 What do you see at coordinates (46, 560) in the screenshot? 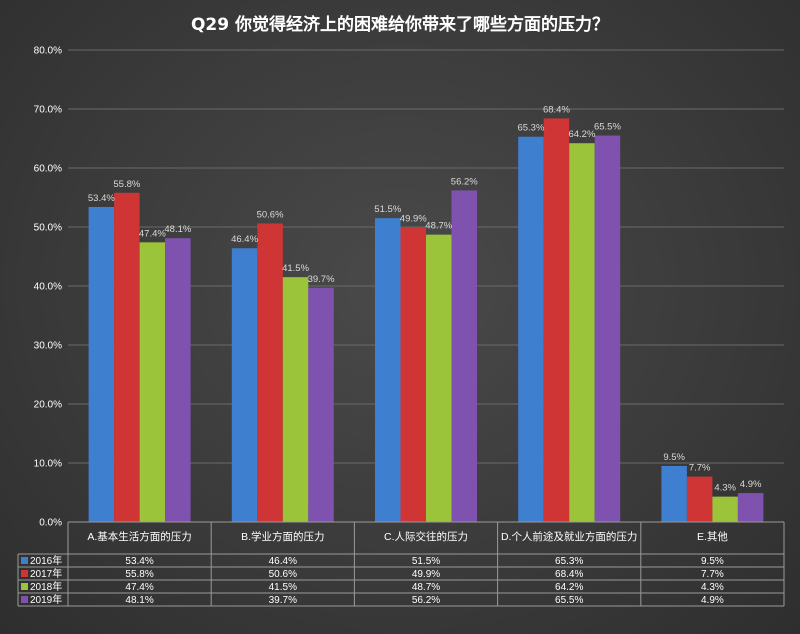
I see `legend-label: 2016年` at bounding box center [46, 560].